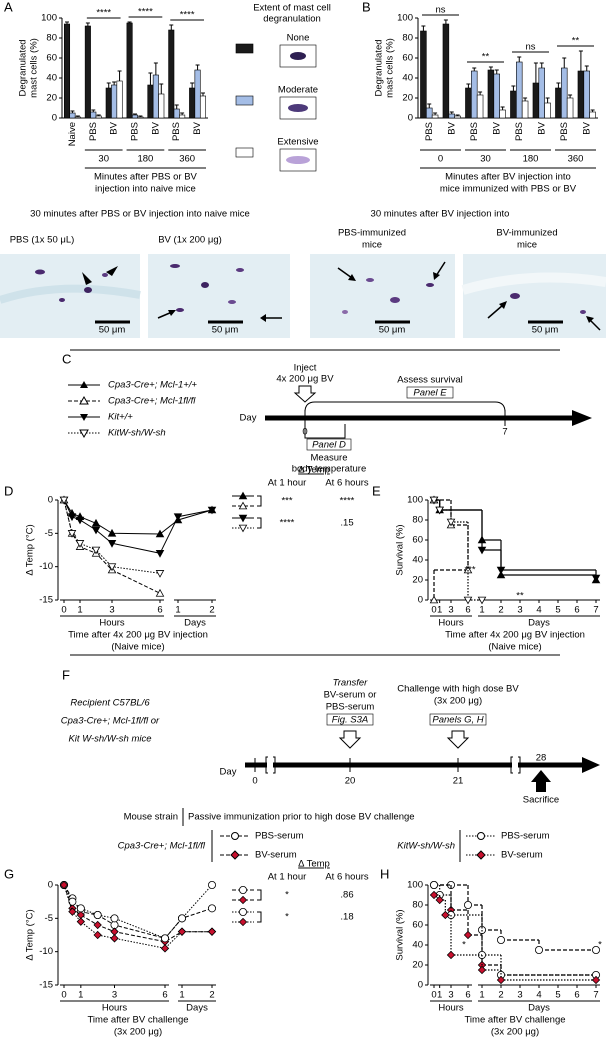 This screenshot has height=1050, width=606. I want to click on recipient: Recipient C57BL/6, so click(110, 703).